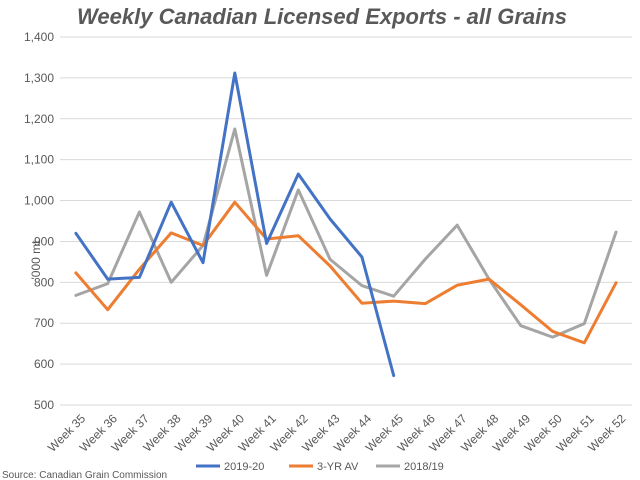 The width and height of the screenshot is (640, 480). Describe the element at coordinates (338, 467) in the screenshot. I see `legend-label: 3-YR AV` at that location.